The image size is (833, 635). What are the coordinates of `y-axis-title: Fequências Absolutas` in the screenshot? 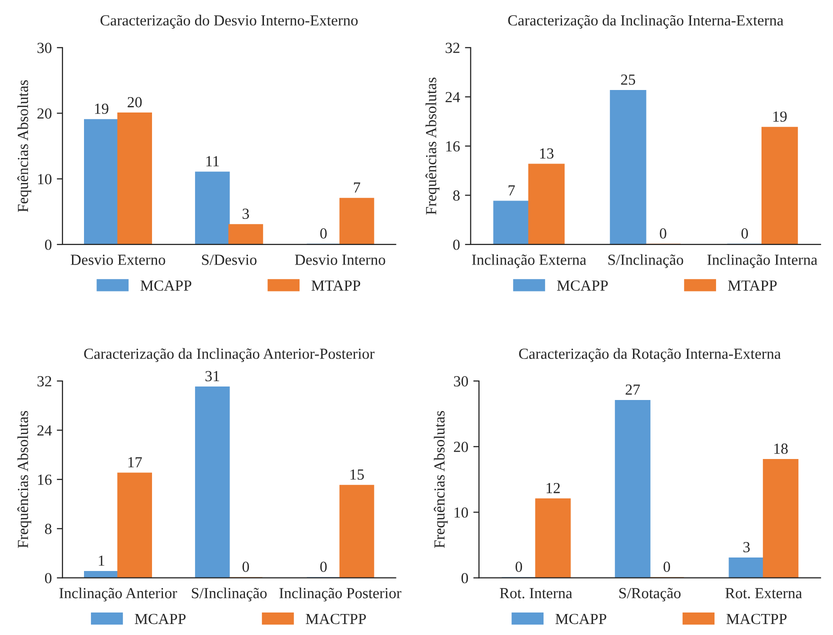 It's located at (24, 146).